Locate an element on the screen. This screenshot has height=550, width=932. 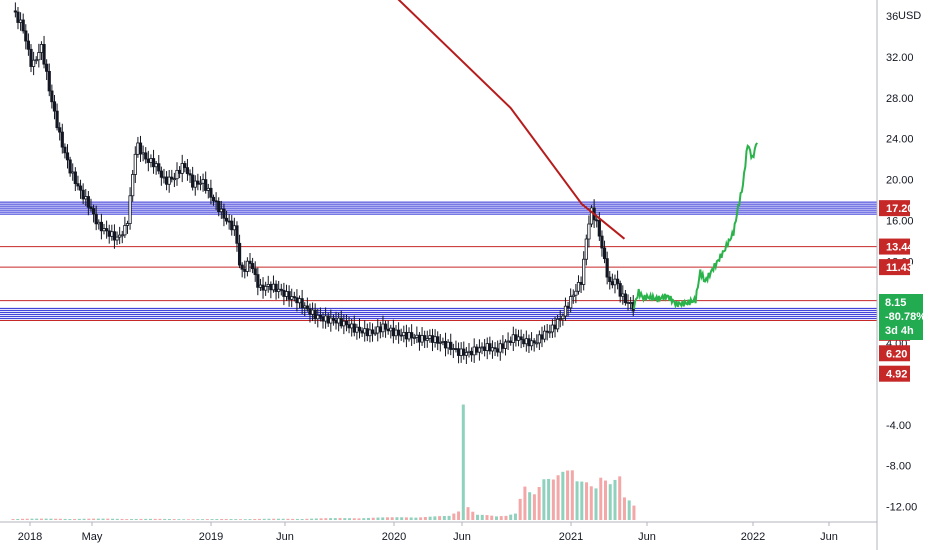
current-price-bg is located at coordinates (901, 317).